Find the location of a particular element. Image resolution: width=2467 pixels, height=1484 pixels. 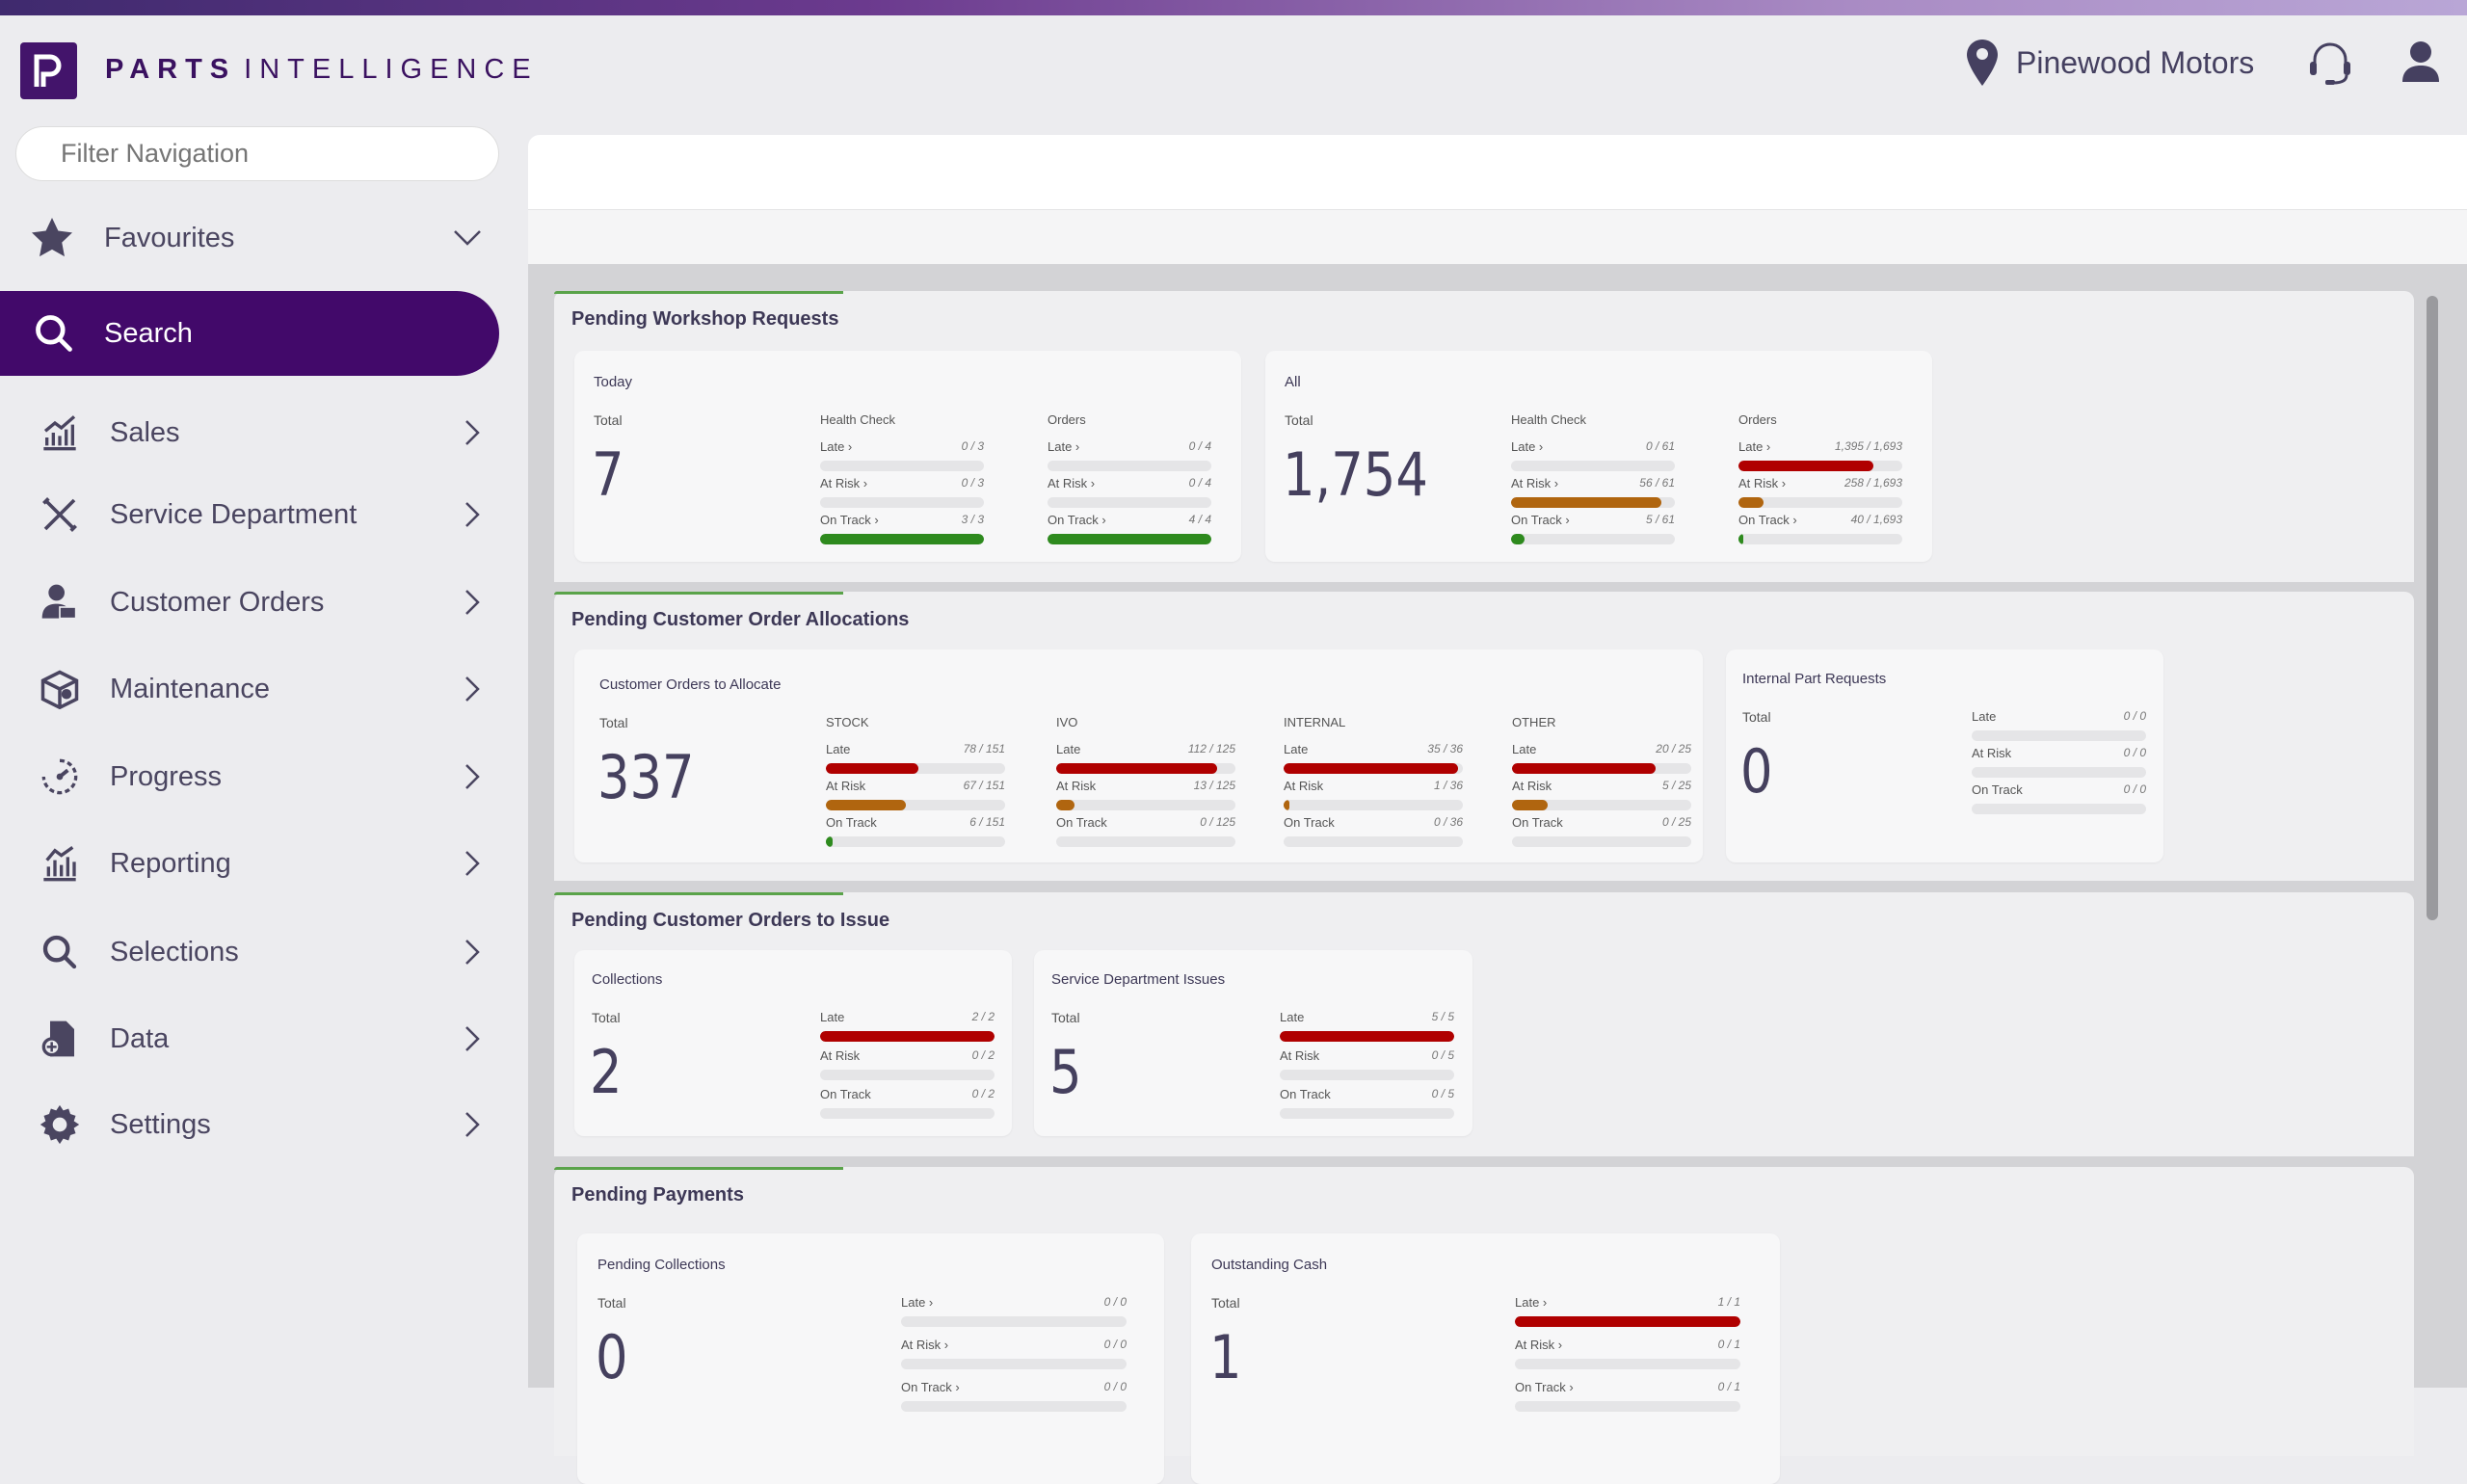

status-row-at-risk: At Risk 5 / 25 is located at coordinates (1601, 797).